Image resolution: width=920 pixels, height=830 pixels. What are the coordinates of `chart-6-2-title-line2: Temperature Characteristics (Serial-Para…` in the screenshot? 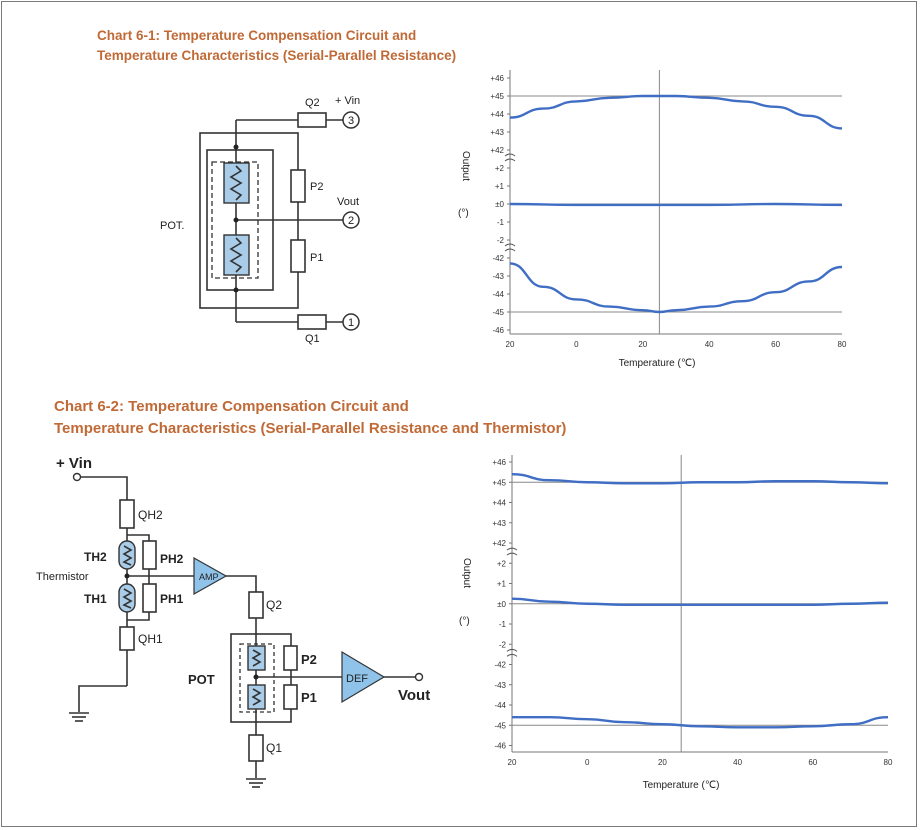 It's located at (310, 428).